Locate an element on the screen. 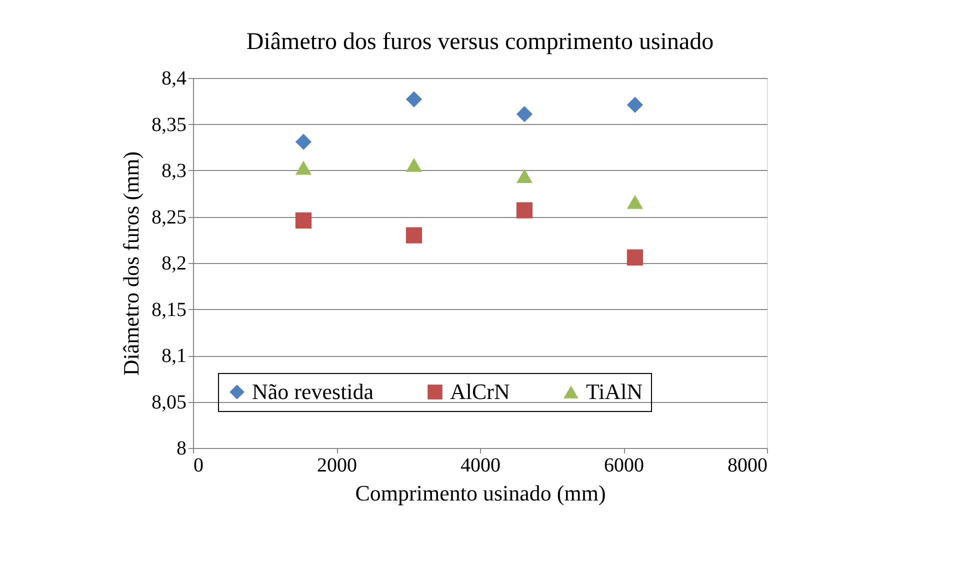 The height and width of the screenshot is (579, 957). legend-label: AlCrN is located at coordinates (480, 391).